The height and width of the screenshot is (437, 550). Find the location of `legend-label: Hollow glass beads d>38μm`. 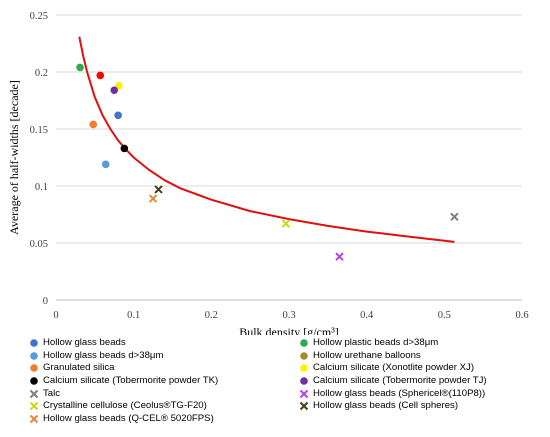

legend-label: Hollow glass beads d>38μm is located at coordinates (103, 355).